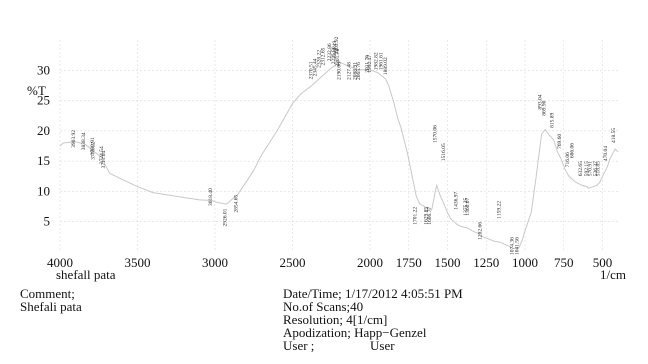  Describe the element at coordinates (377, 61) in the screenshot. I see `peak-label: 1982.82` at that location.